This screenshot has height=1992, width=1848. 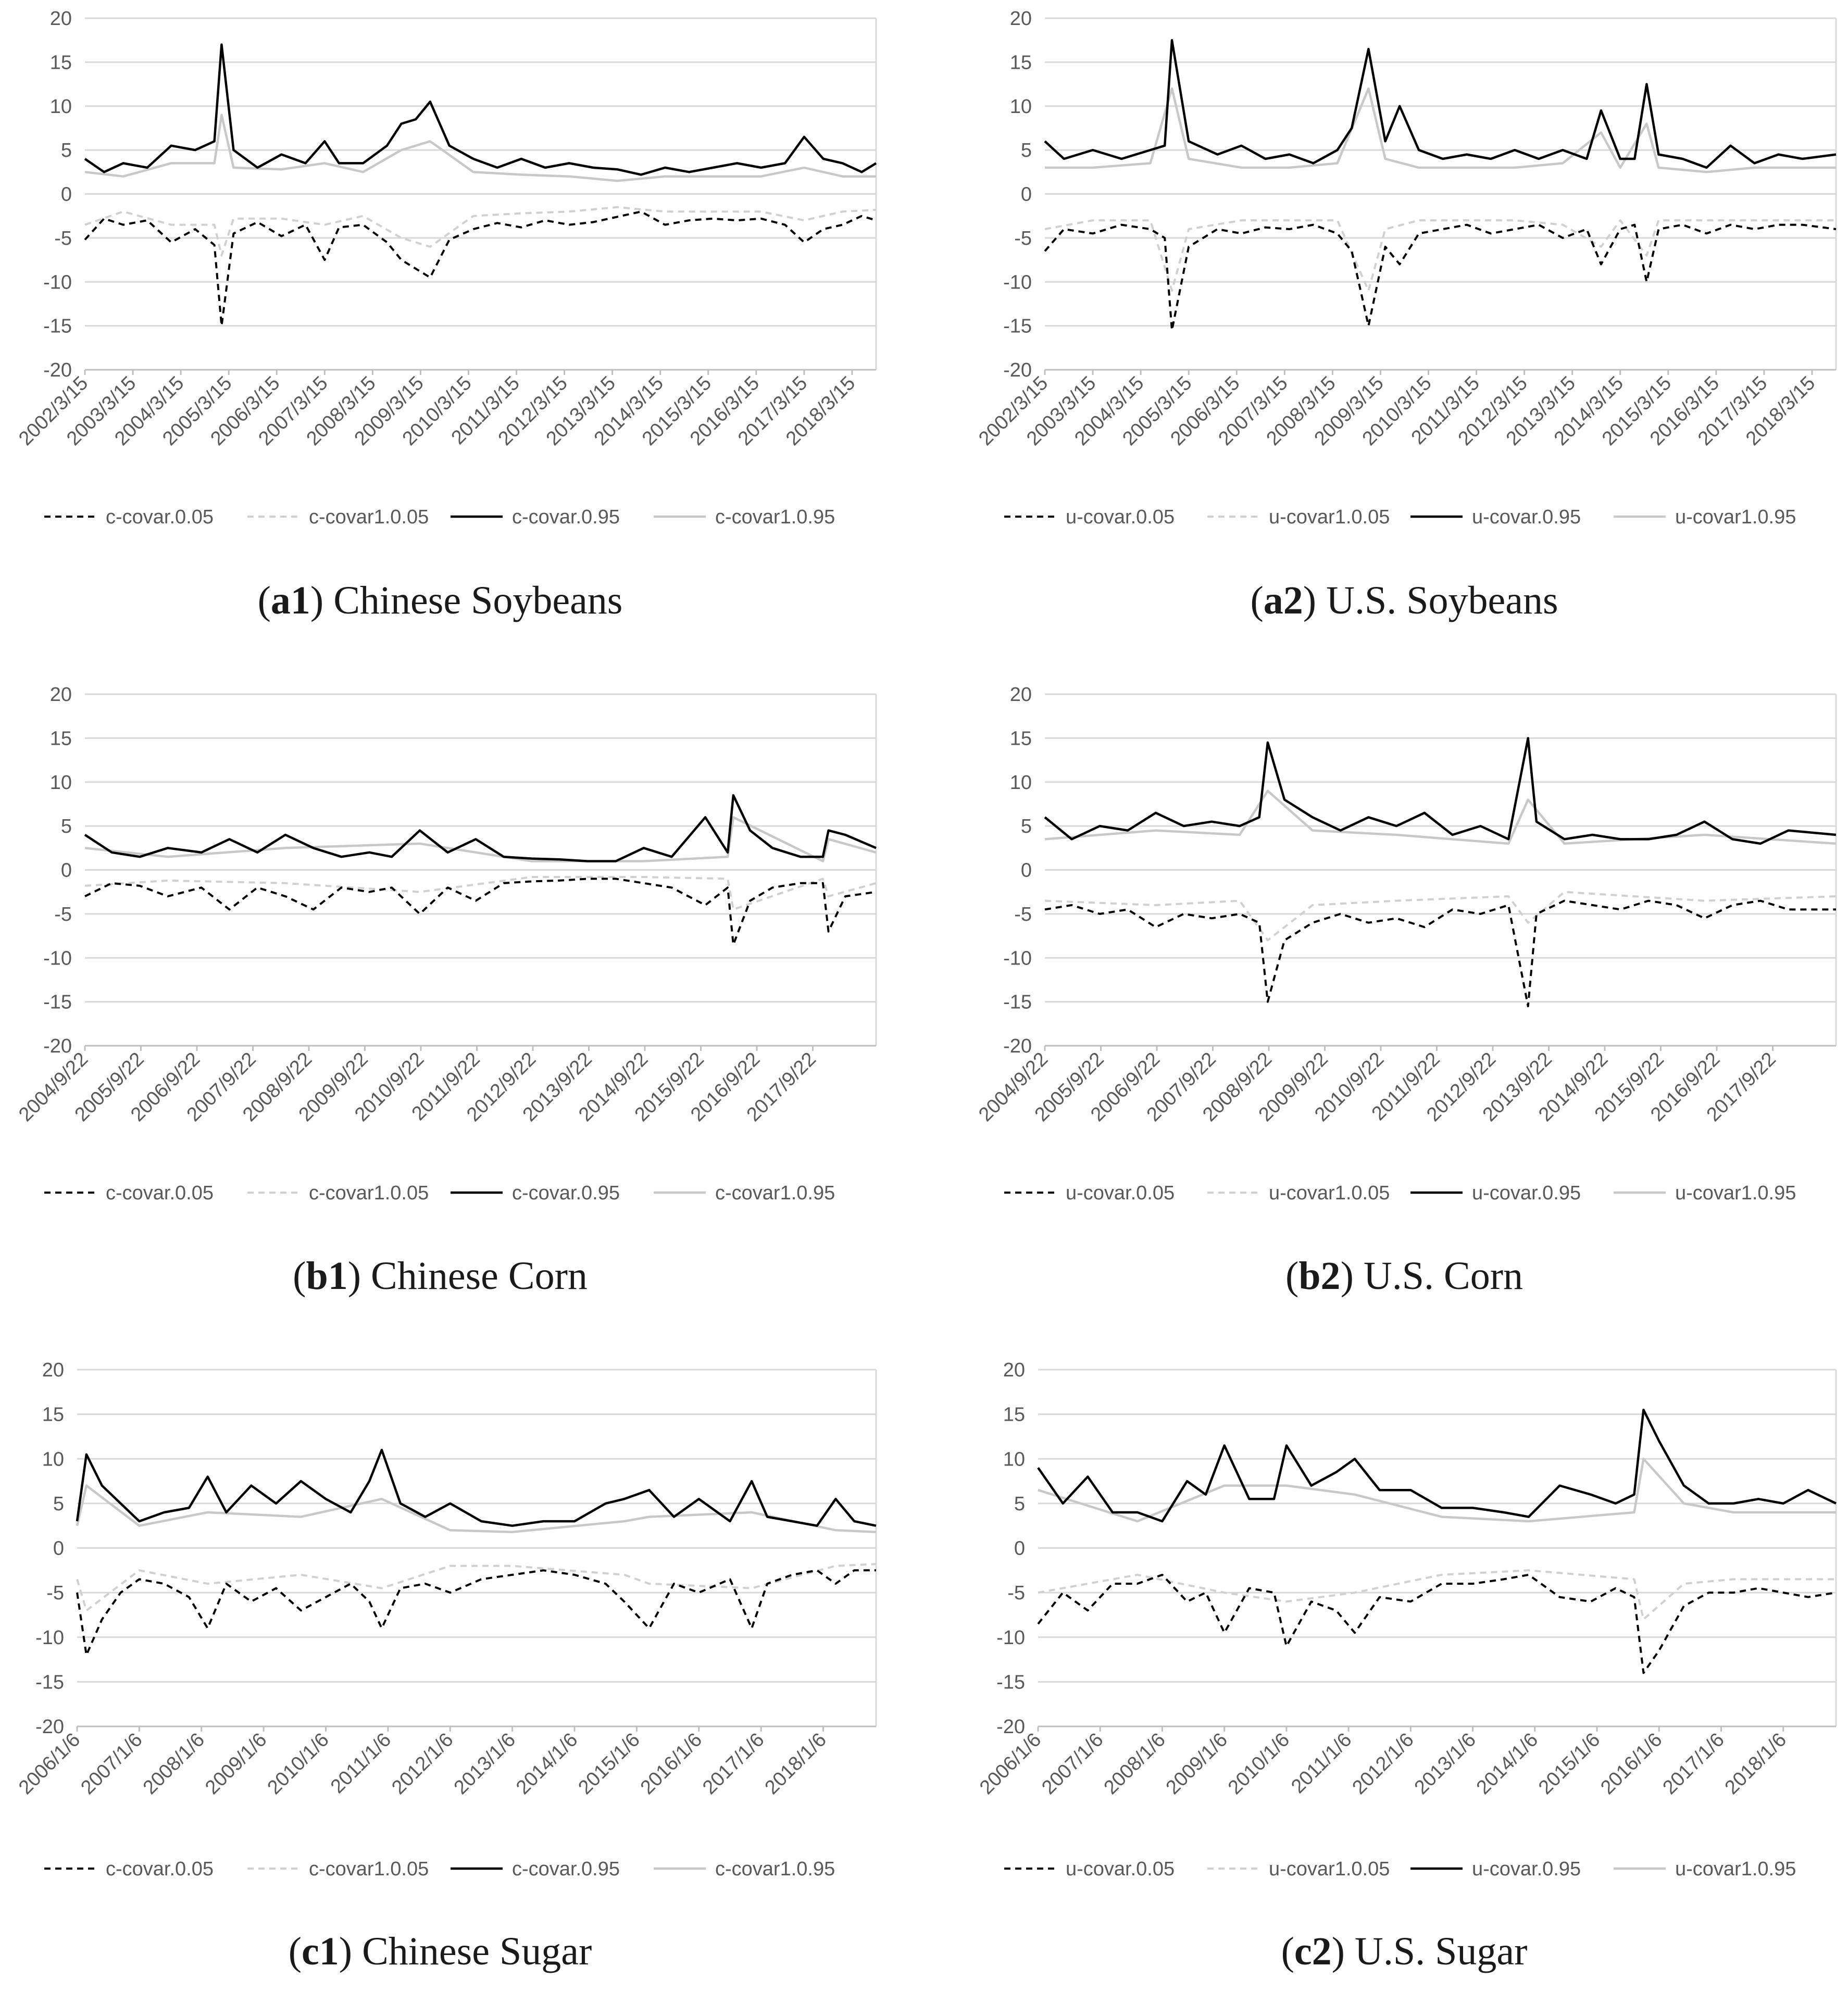 I want to click on panel-caption: (c1) Chinese Sugar, so click(x=440, y=1951).